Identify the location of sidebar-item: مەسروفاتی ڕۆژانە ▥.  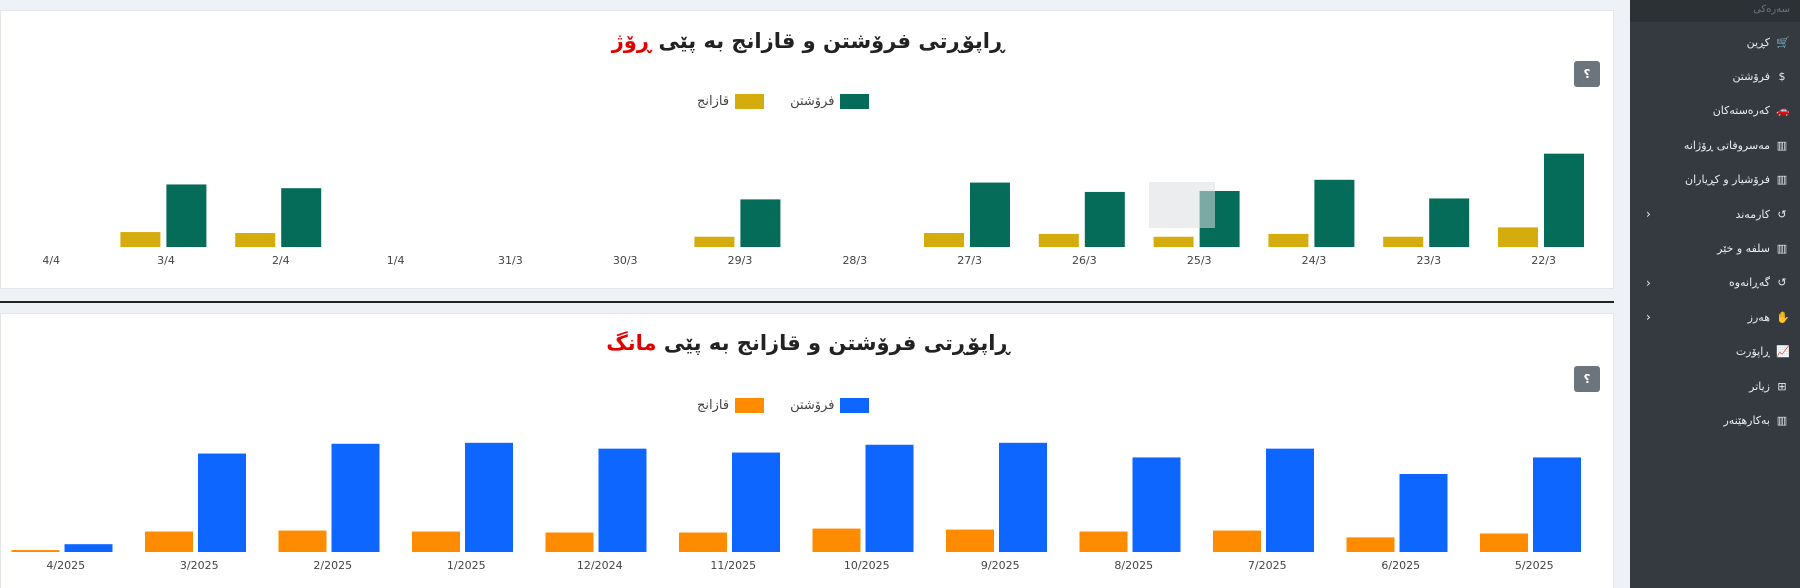
(1715, 145).